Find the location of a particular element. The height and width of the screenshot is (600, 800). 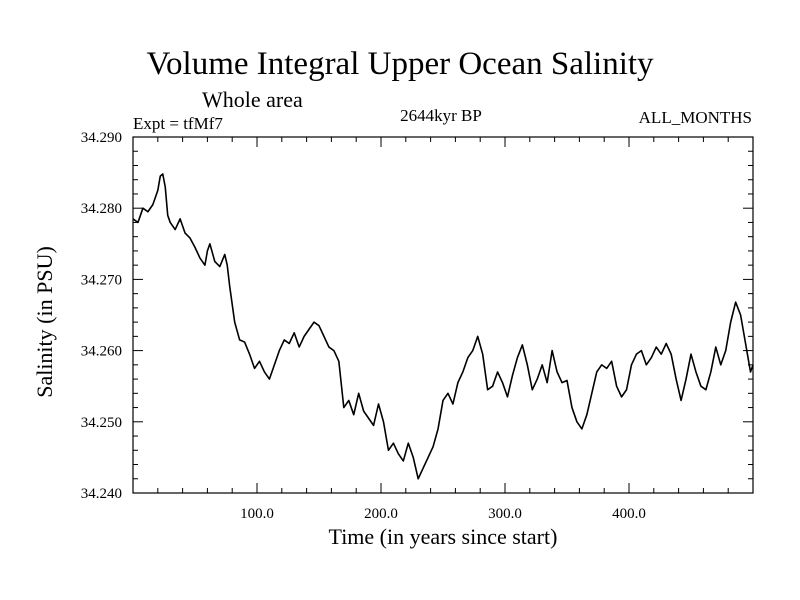

x-tick-label: 200.0 is located at coordinates (381, 514).